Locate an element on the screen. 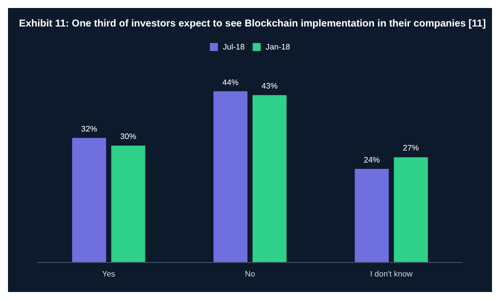 The height and width of the screenshot is (300, 500). data-label: 30% is located at coordinates (128, 137).